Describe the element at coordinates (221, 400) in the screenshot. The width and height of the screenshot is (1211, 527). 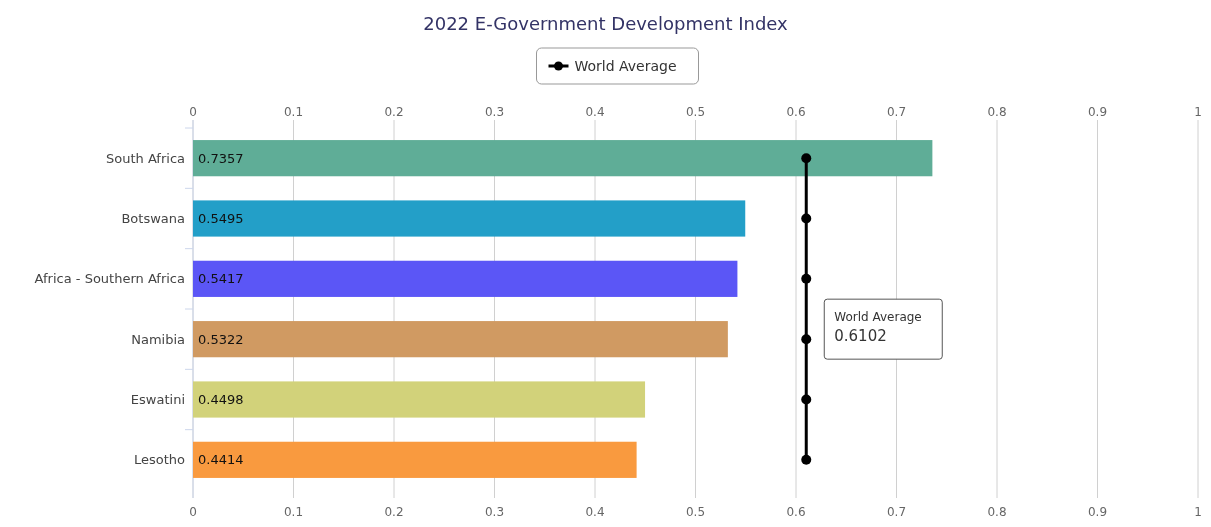
I see `data-label: 0.4498` at that location.